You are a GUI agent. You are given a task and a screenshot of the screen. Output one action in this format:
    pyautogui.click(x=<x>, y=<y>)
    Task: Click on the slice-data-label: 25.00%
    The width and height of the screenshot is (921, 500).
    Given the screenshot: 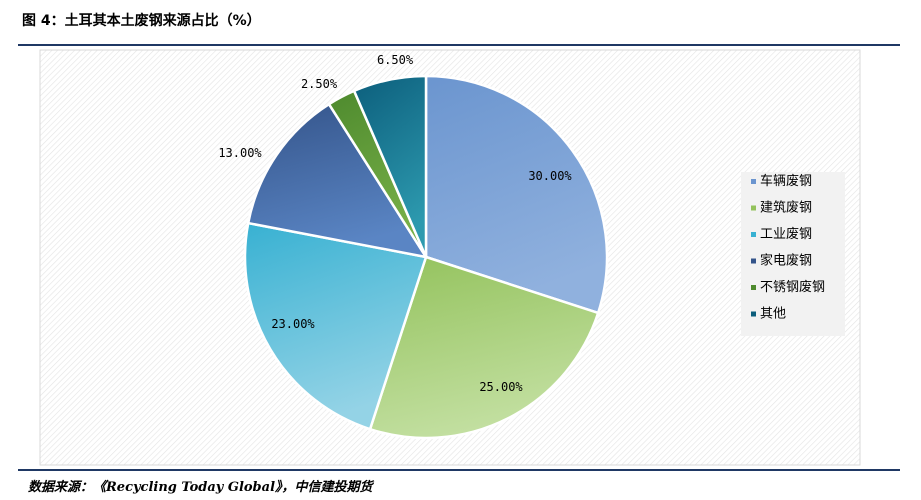 What is the action you would take?
    pyautogui.click(x=501, y=387)
    